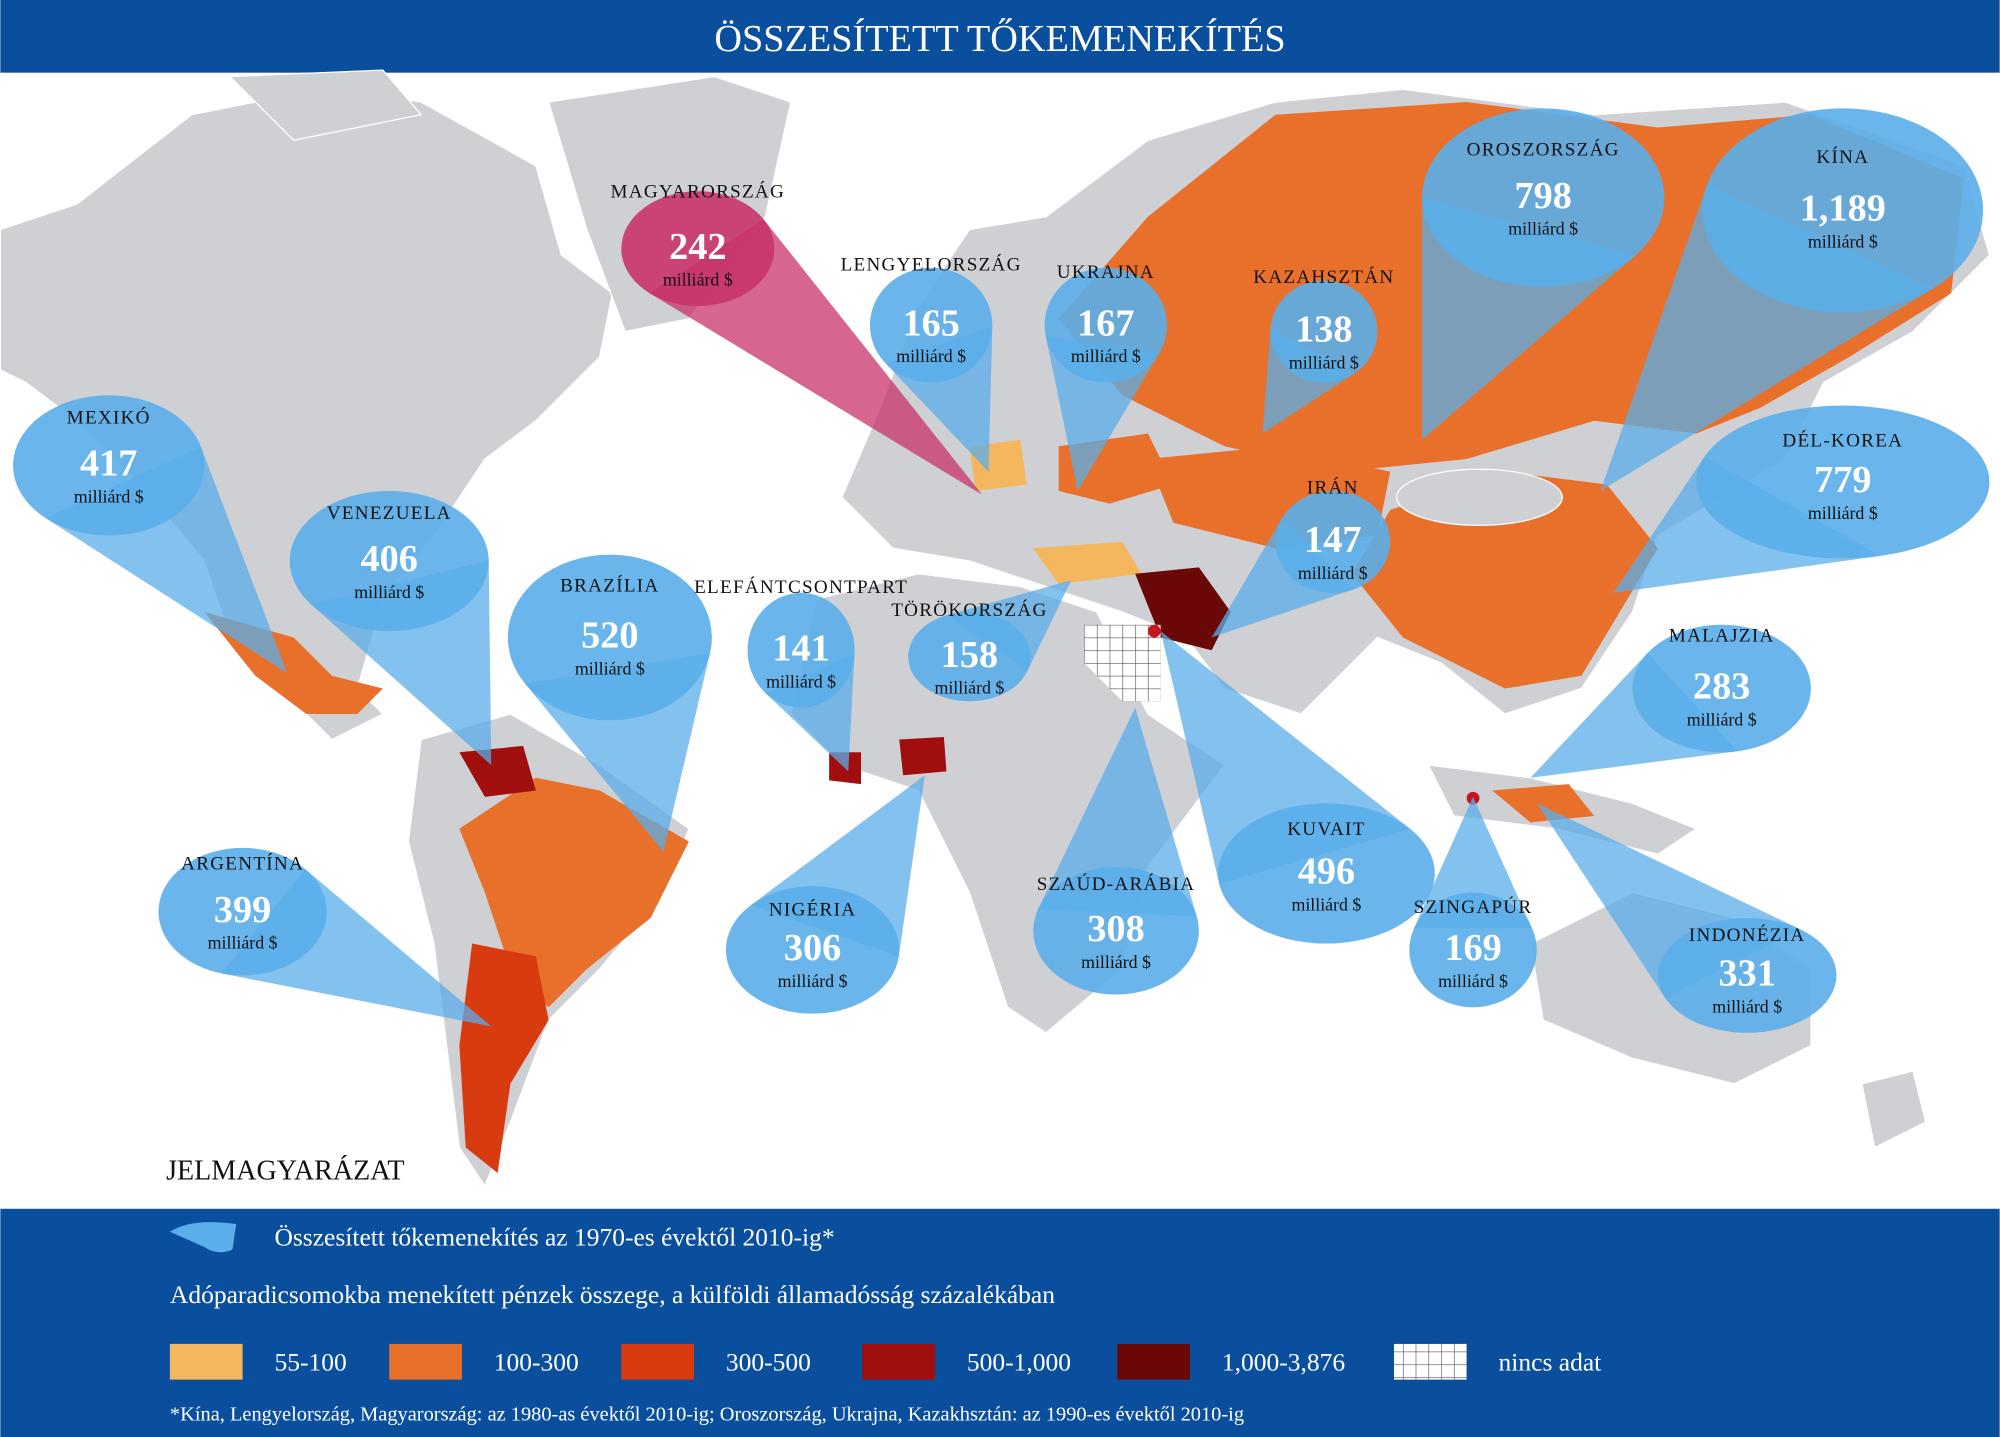 This screenshot has width=2000, height=1437. I want to click on no-data-label: nincs adat, so click(1550, 1362).